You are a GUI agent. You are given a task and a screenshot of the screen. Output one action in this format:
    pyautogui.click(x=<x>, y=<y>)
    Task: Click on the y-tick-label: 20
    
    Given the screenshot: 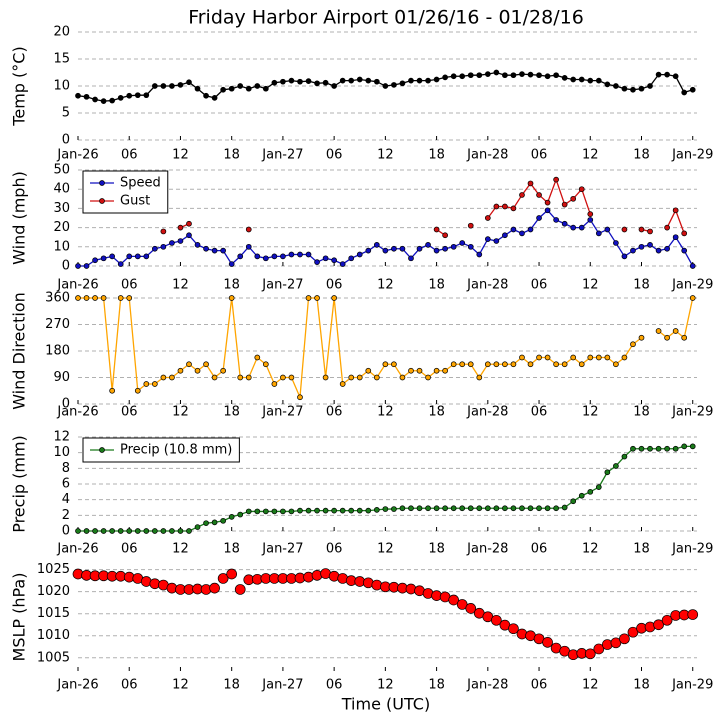 What is the action you would take?
    pyautogui.click(x=61, y=32)
    